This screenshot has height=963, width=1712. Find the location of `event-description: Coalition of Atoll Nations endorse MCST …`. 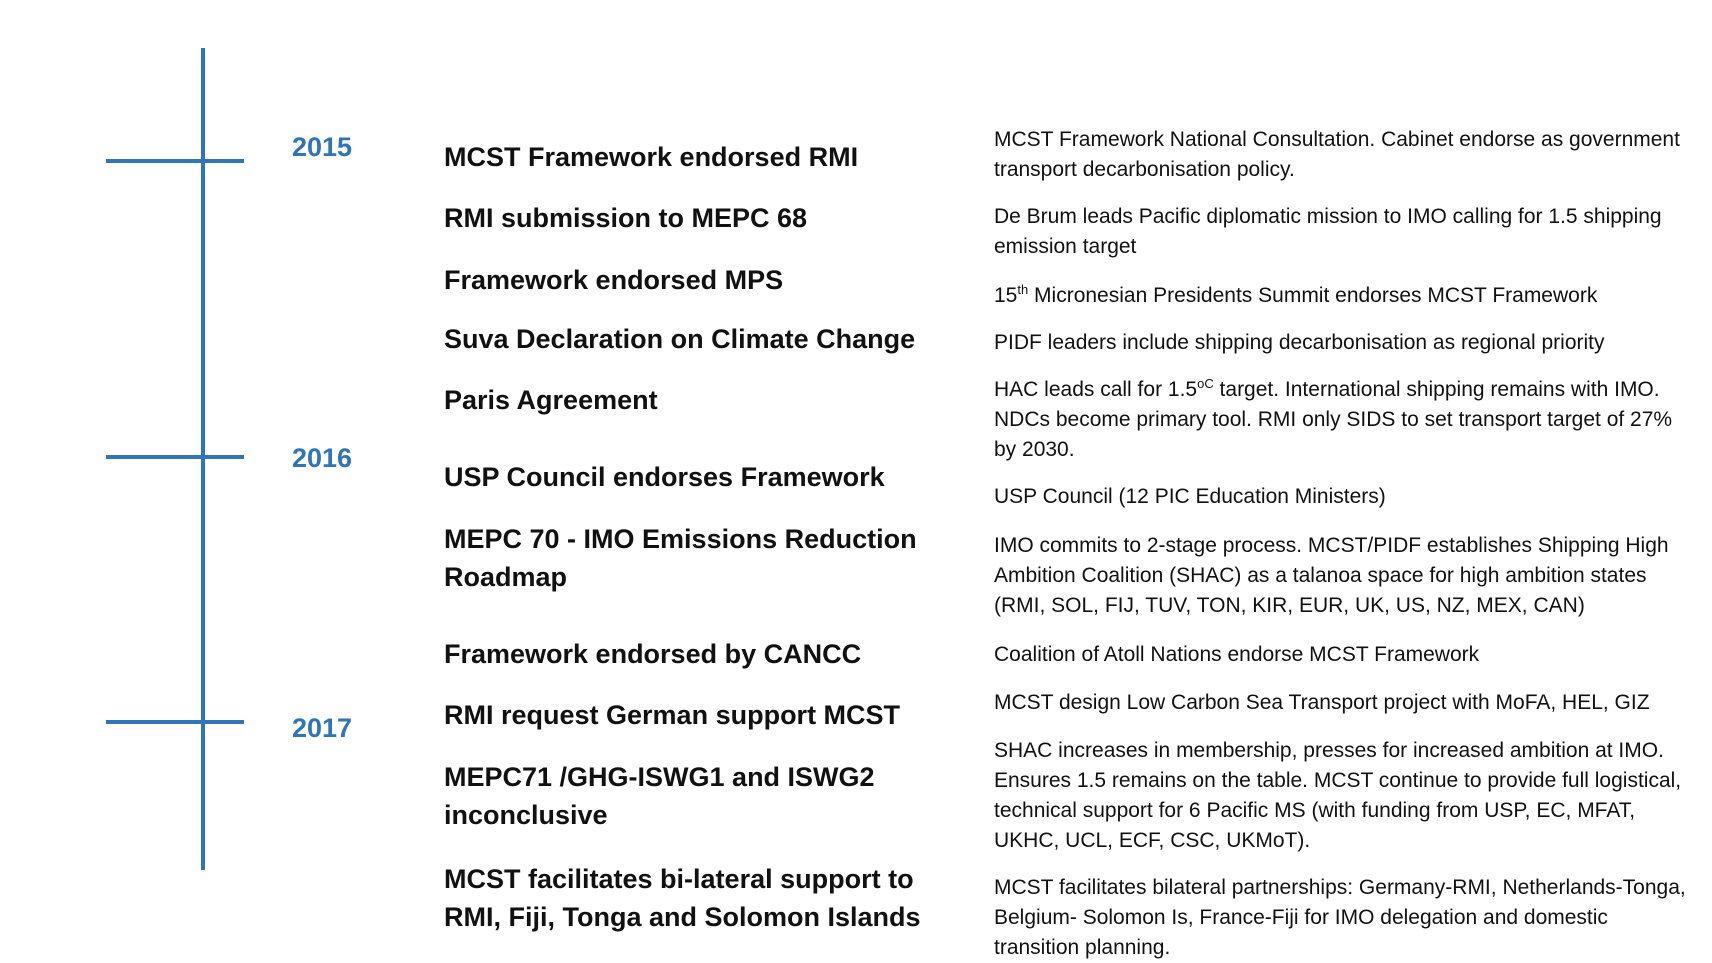

event-description: Coalition of Atoll Nations endorse MCST … is located at coordinates (1237, 654).